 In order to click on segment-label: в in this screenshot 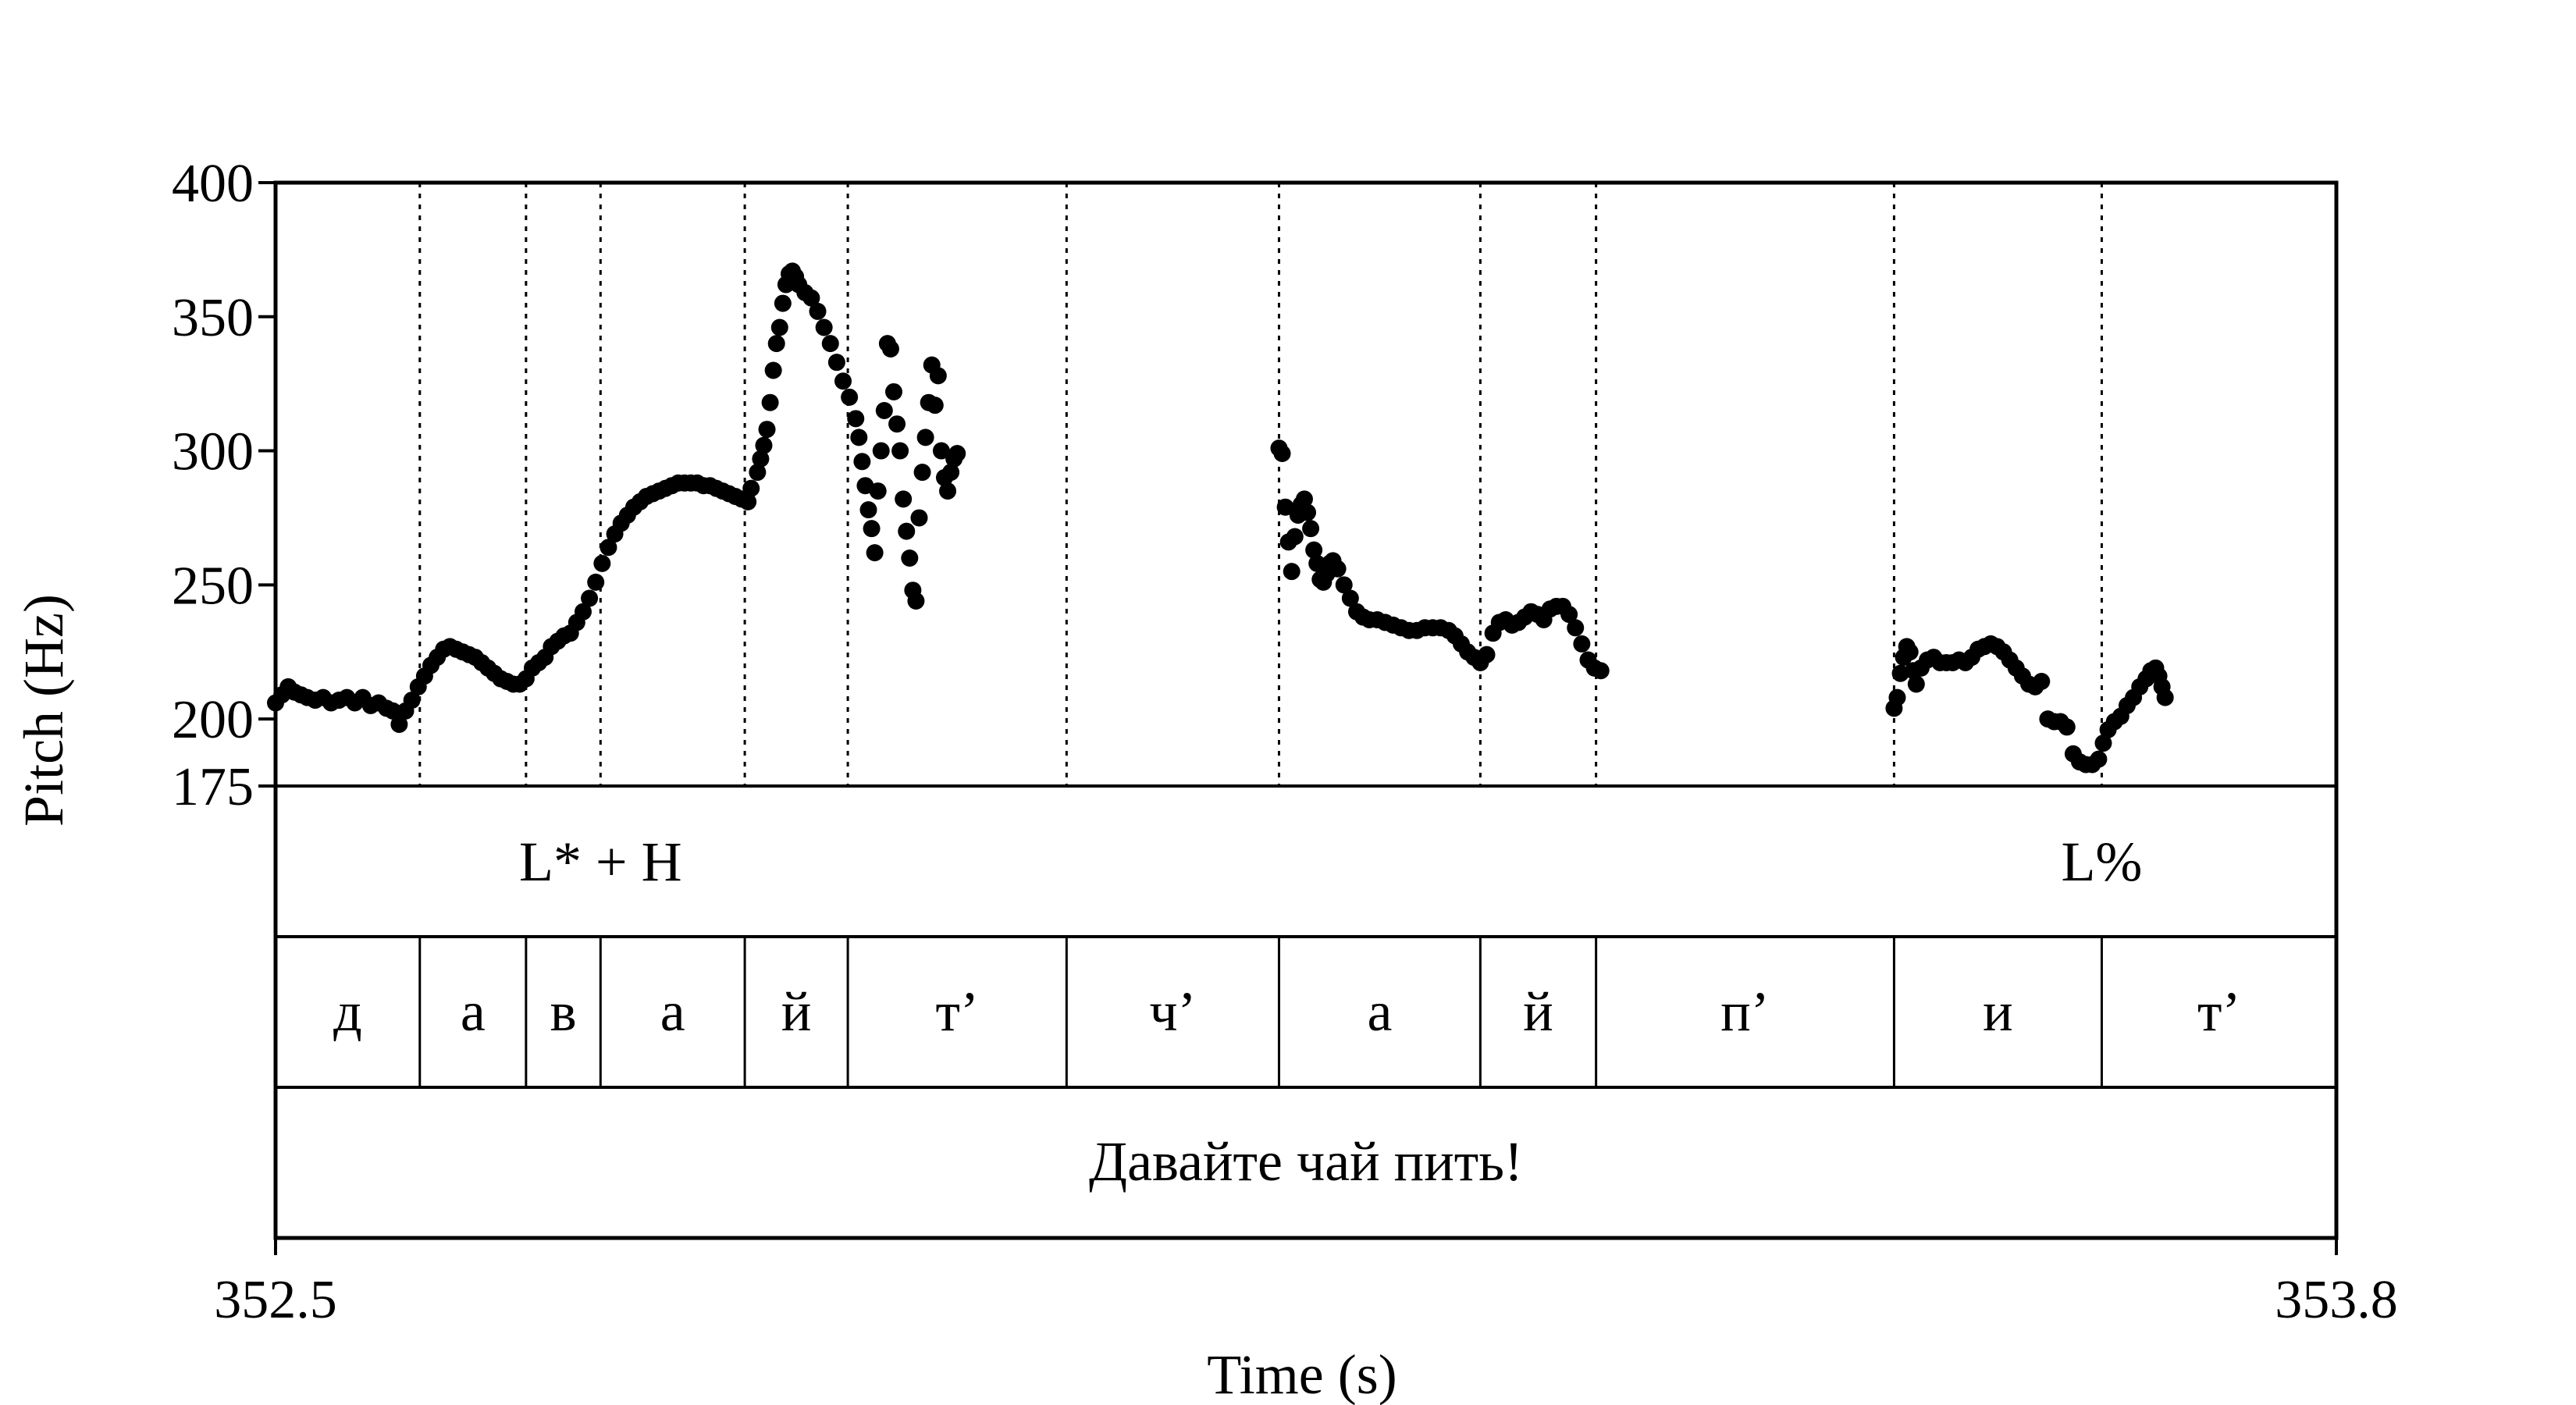, I will do `click(563, 1012)`.